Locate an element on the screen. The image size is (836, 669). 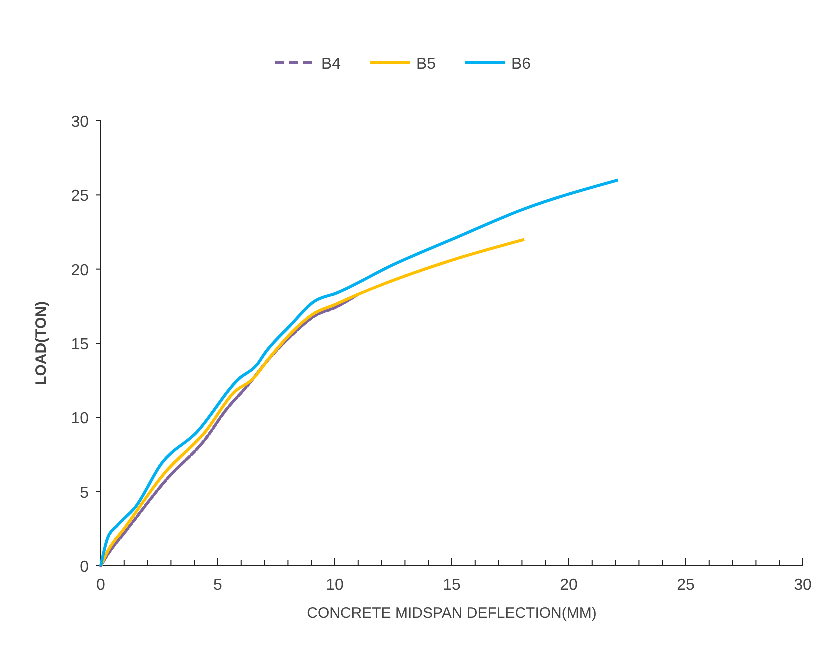
x-tick-label: 0 is located at coordinates (101, 585).